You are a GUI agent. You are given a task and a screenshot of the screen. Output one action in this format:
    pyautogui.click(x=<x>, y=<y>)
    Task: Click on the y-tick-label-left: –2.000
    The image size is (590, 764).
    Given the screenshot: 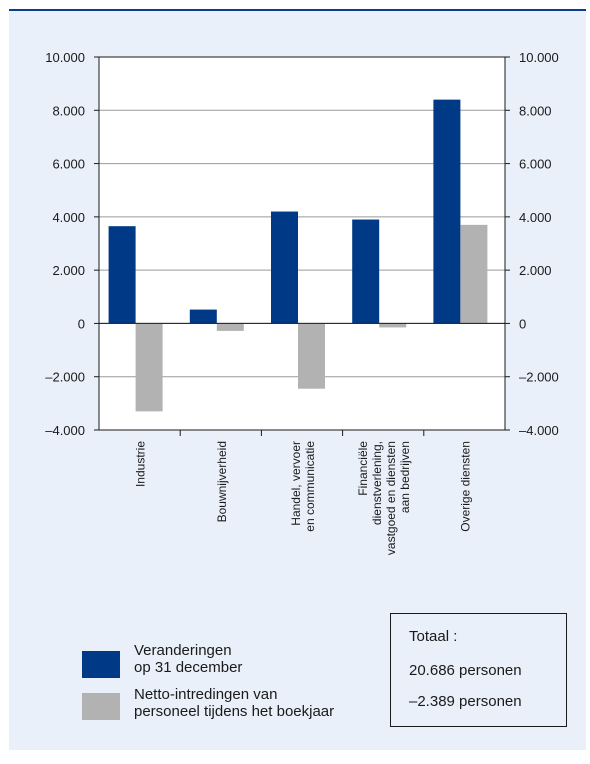 What is the action you would take?
    pyautogui.click(x=65, y=377)
    